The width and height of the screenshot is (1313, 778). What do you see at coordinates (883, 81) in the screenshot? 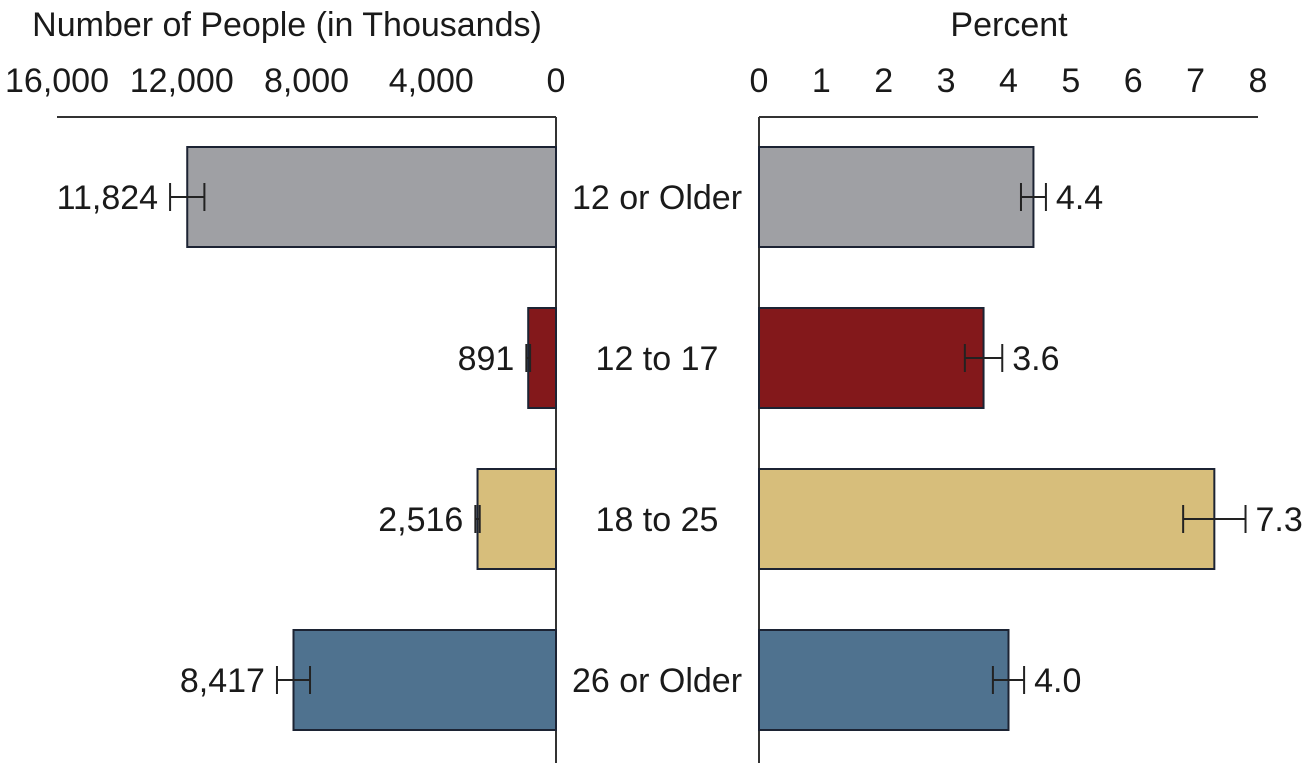
I see `right-tick-label: 2` at bounding box center [883, 81].